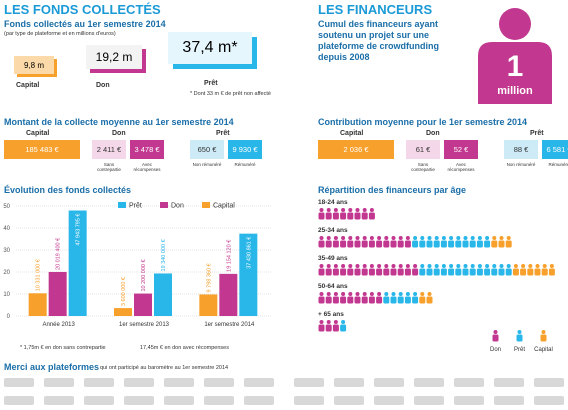 Image resolution: width=568 pixels, height=410 pixels. What do you see at coordinates (144, 275) in the screenshot?
I see `value-label: 10 200 000 €` at bounding box center [144, 275].